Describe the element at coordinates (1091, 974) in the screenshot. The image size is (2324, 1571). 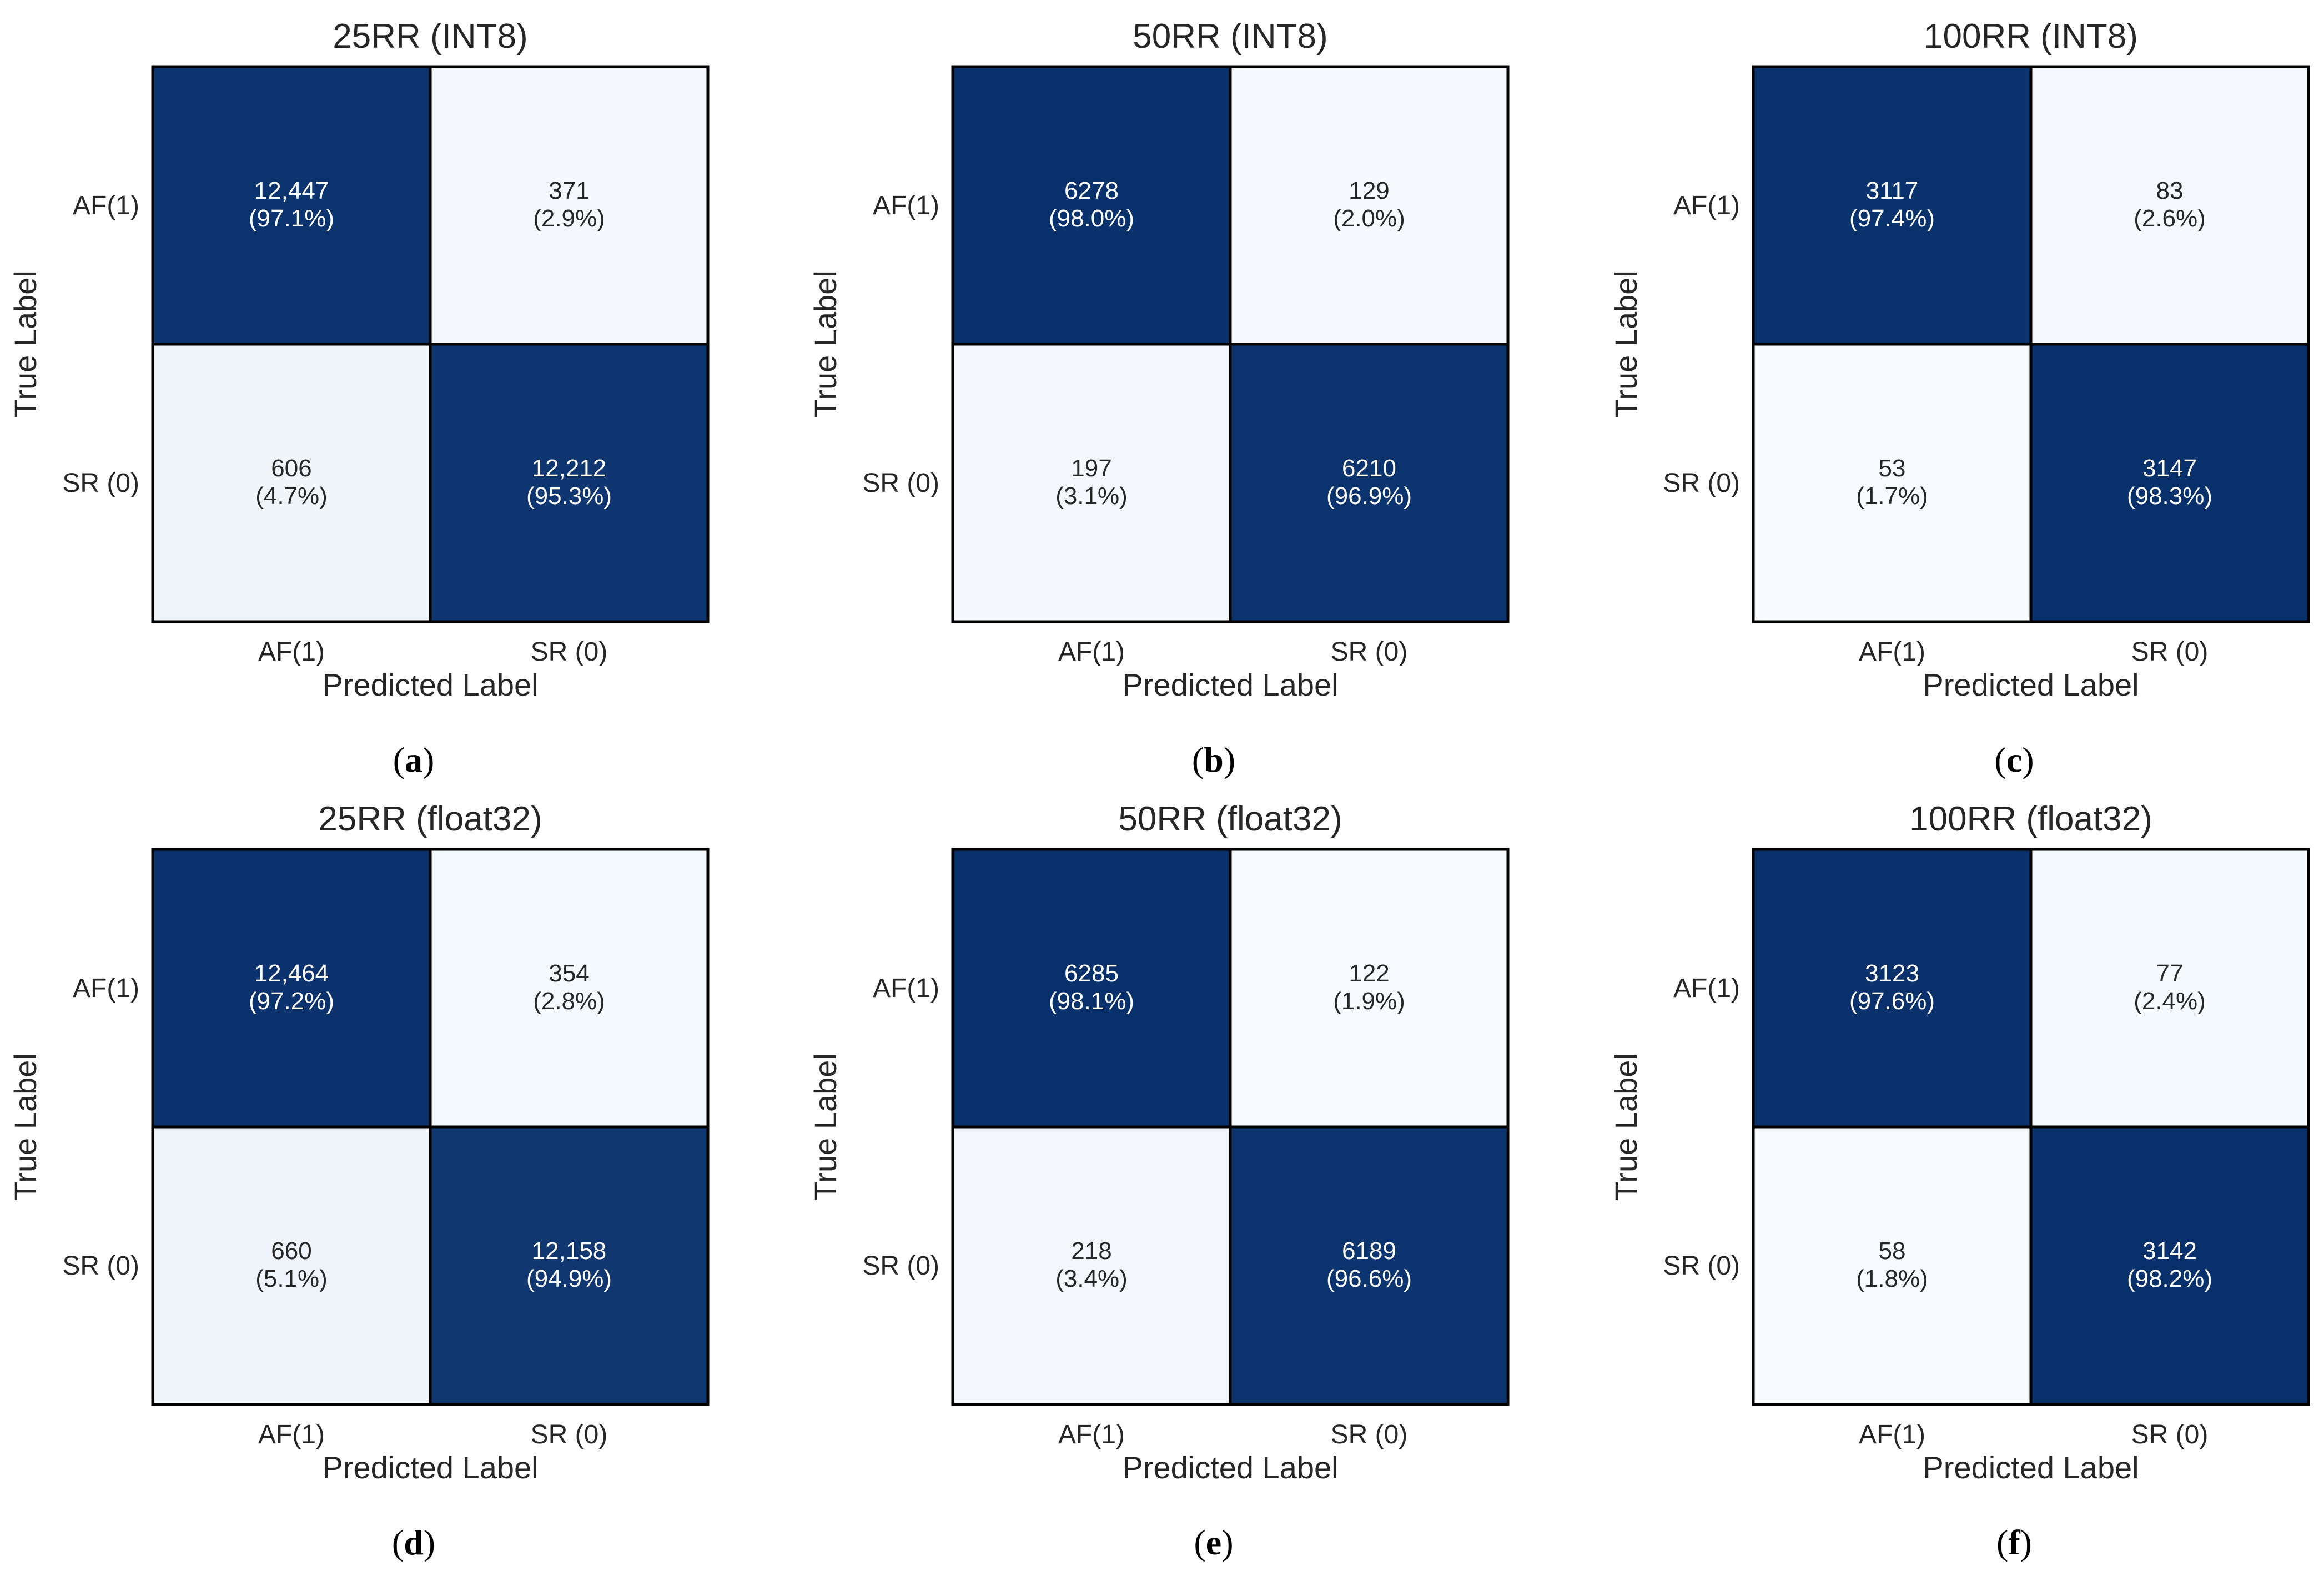
I see `cell-count-label: 6285` at that location.